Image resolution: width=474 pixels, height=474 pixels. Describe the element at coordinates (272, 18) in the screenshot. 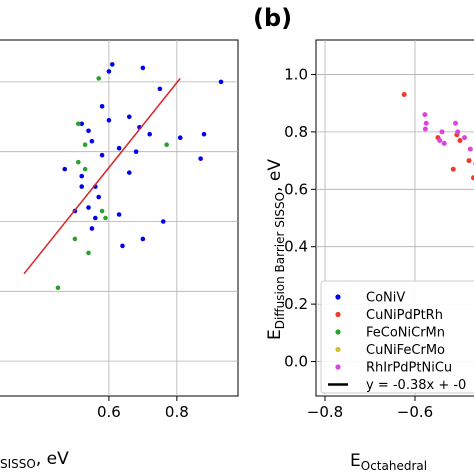

I see `panel-b-label: (b)` at that location.